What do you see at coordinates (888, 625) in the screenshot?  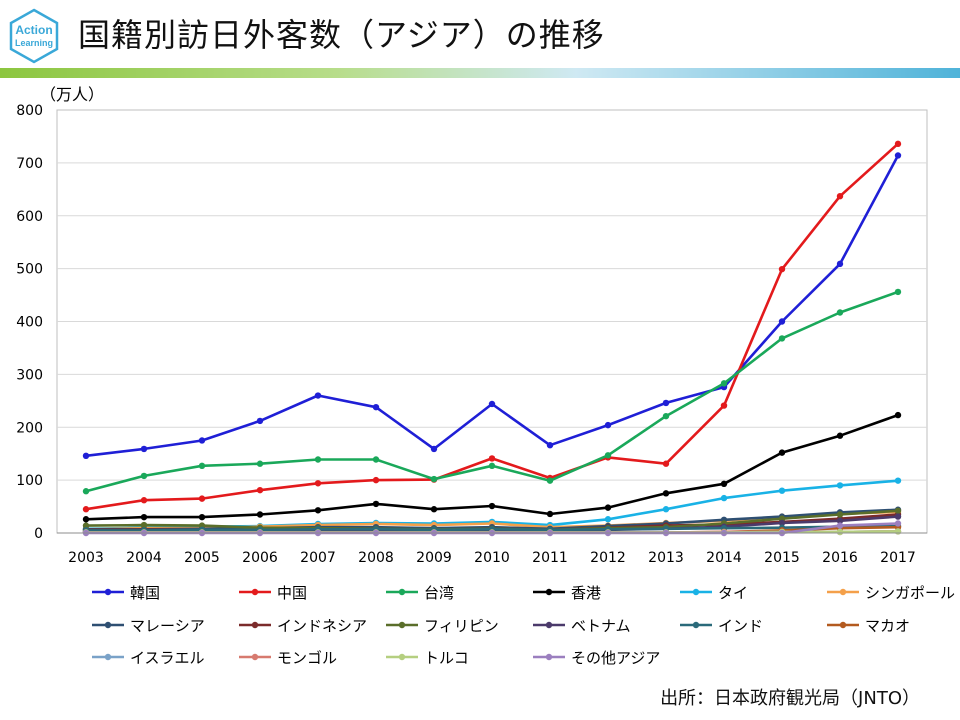 I see `legend-label: マカオ` at bounding box center [888, 625].